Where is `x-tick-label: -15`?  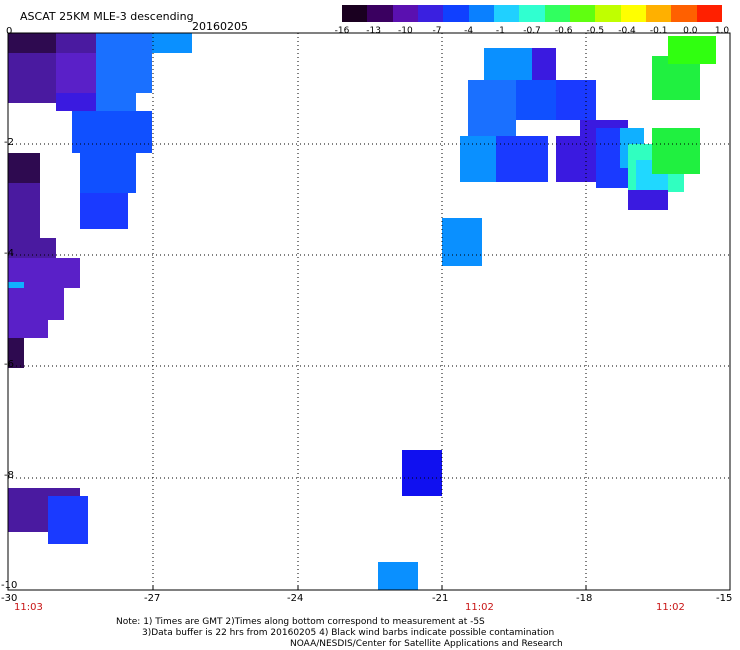
x-tick-label: -15 is located at coordinates (724, 598).